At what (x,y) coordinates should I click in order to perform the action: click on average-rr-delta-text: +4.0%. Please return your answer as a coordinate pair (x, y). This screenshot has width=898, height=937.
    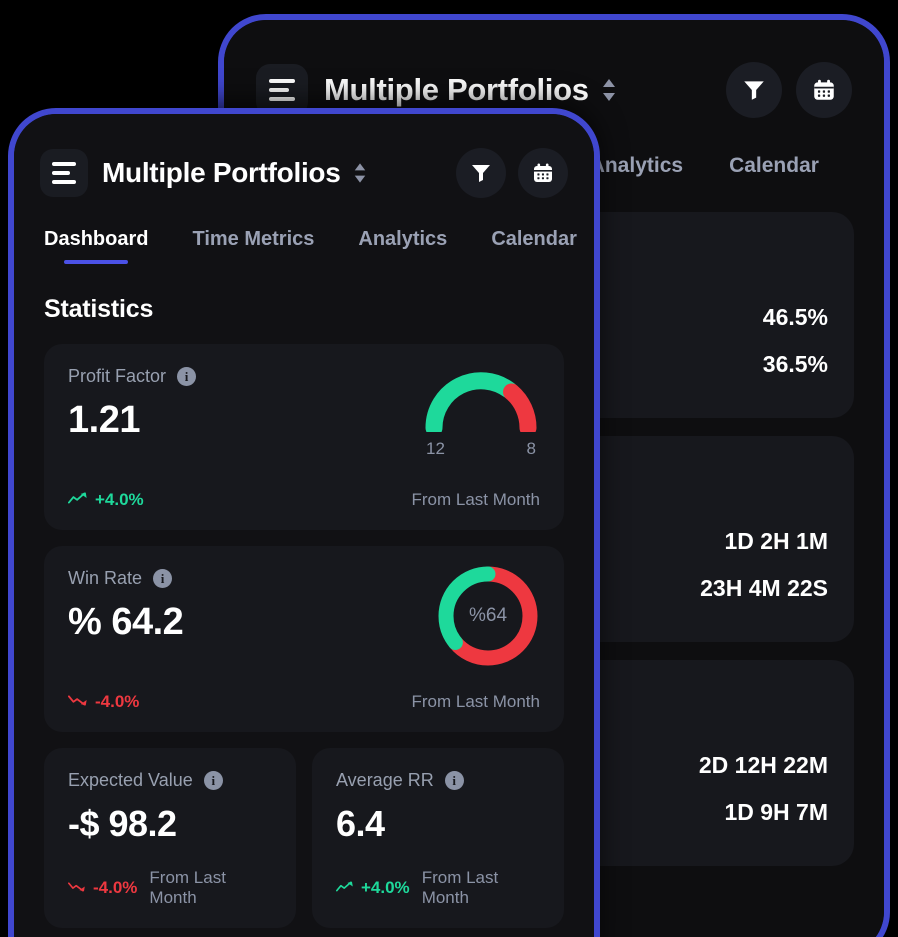
    Looking at the image, I should click on (385, 887).